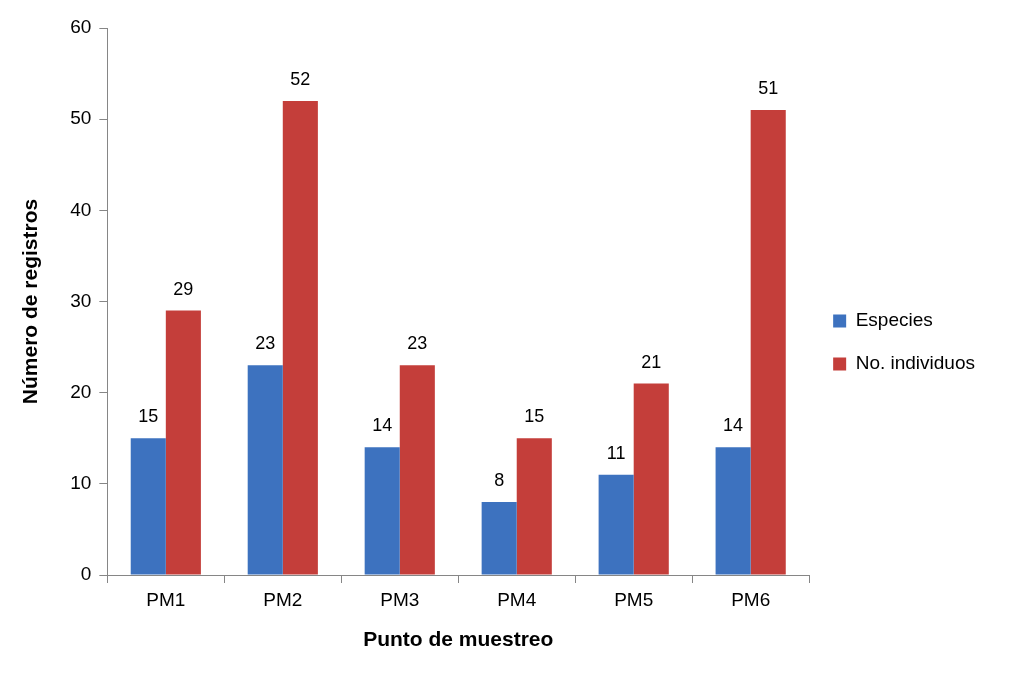  I want to click on data-label: 21, so click(651, 361).